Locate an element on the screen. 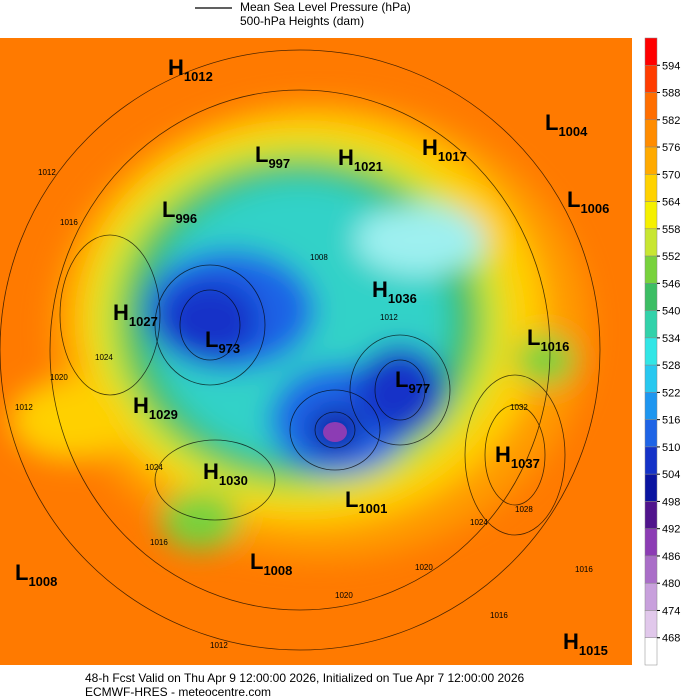 This screenshot has width=681, height=700. colorbar-tick-label: 522 is located at coordinates (671, 393).